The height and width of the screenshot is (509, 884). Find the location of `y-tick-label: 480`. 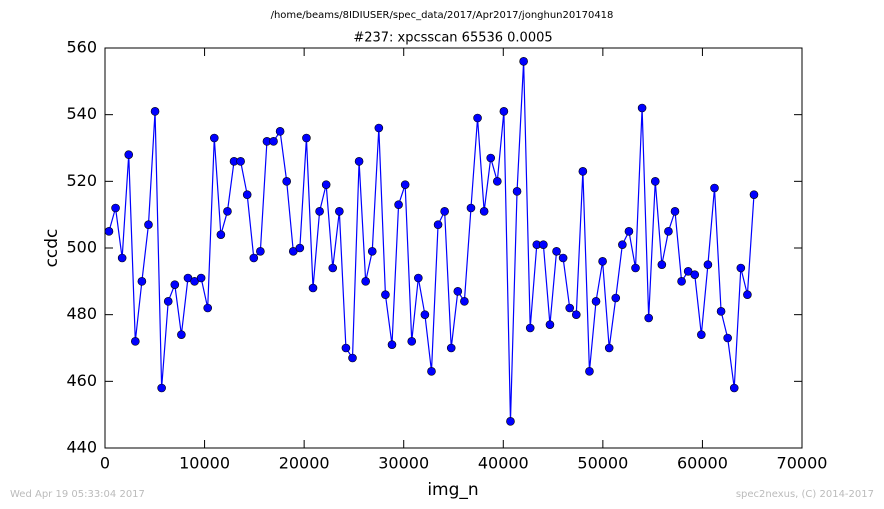

y-tick-label: 480 is located at coordinates (81, 313).